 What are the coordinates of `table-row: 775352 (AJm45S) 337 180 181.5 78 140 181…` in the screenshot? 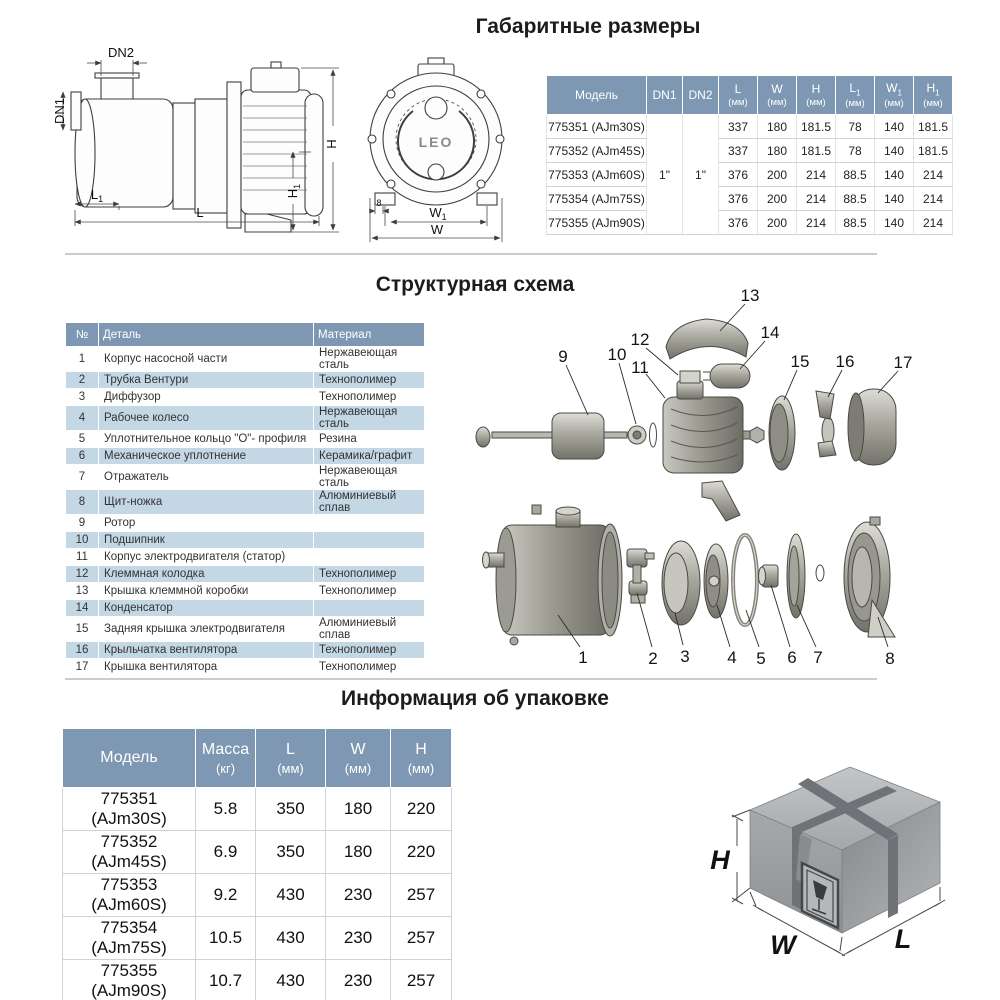 It's located at (749, 150).